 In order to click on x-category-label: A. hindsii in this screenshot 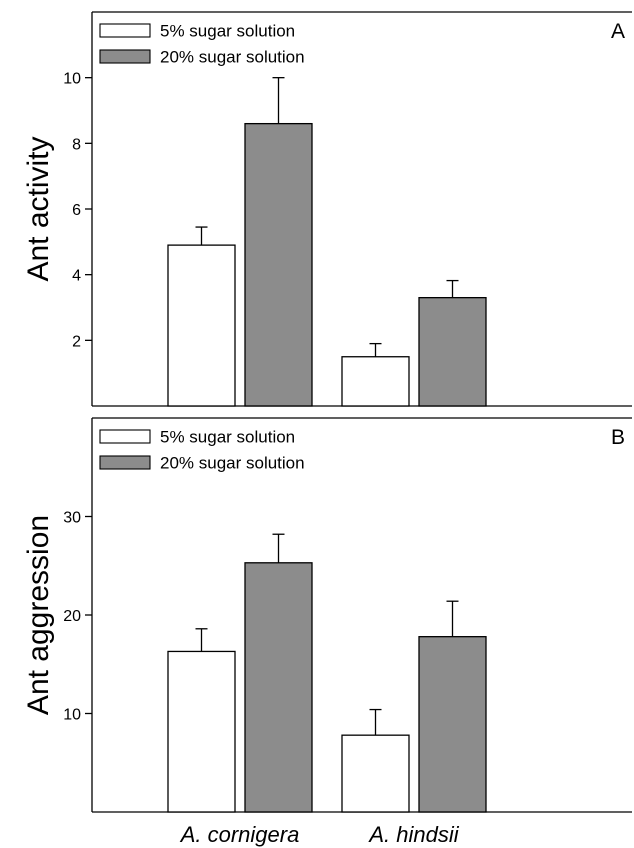, I will do `click(413, 834)`.